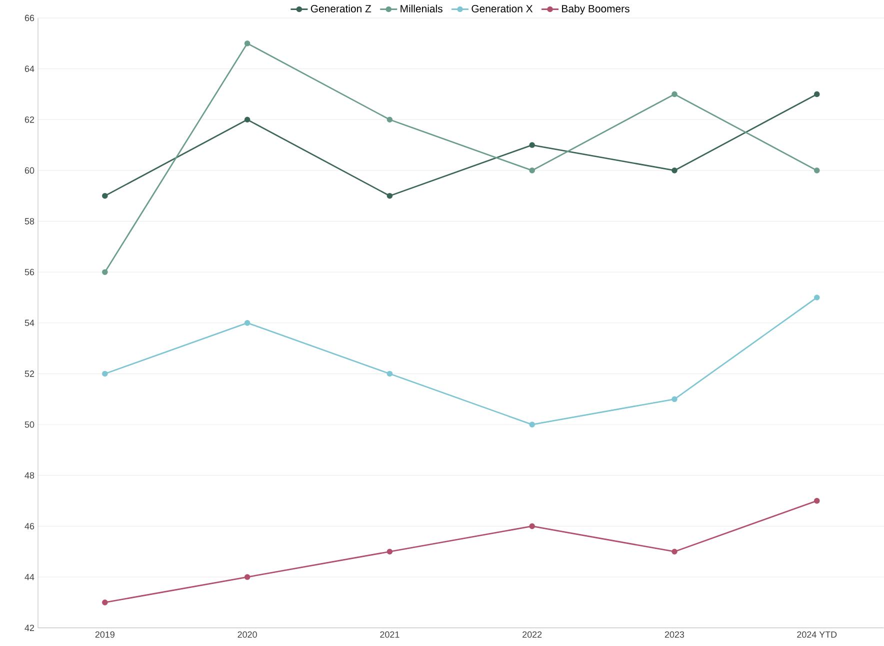  What do you see at coordinates (29, 373) in the screenshot?
I see `y-tick-label: 52` at bounding box center [29, 373].